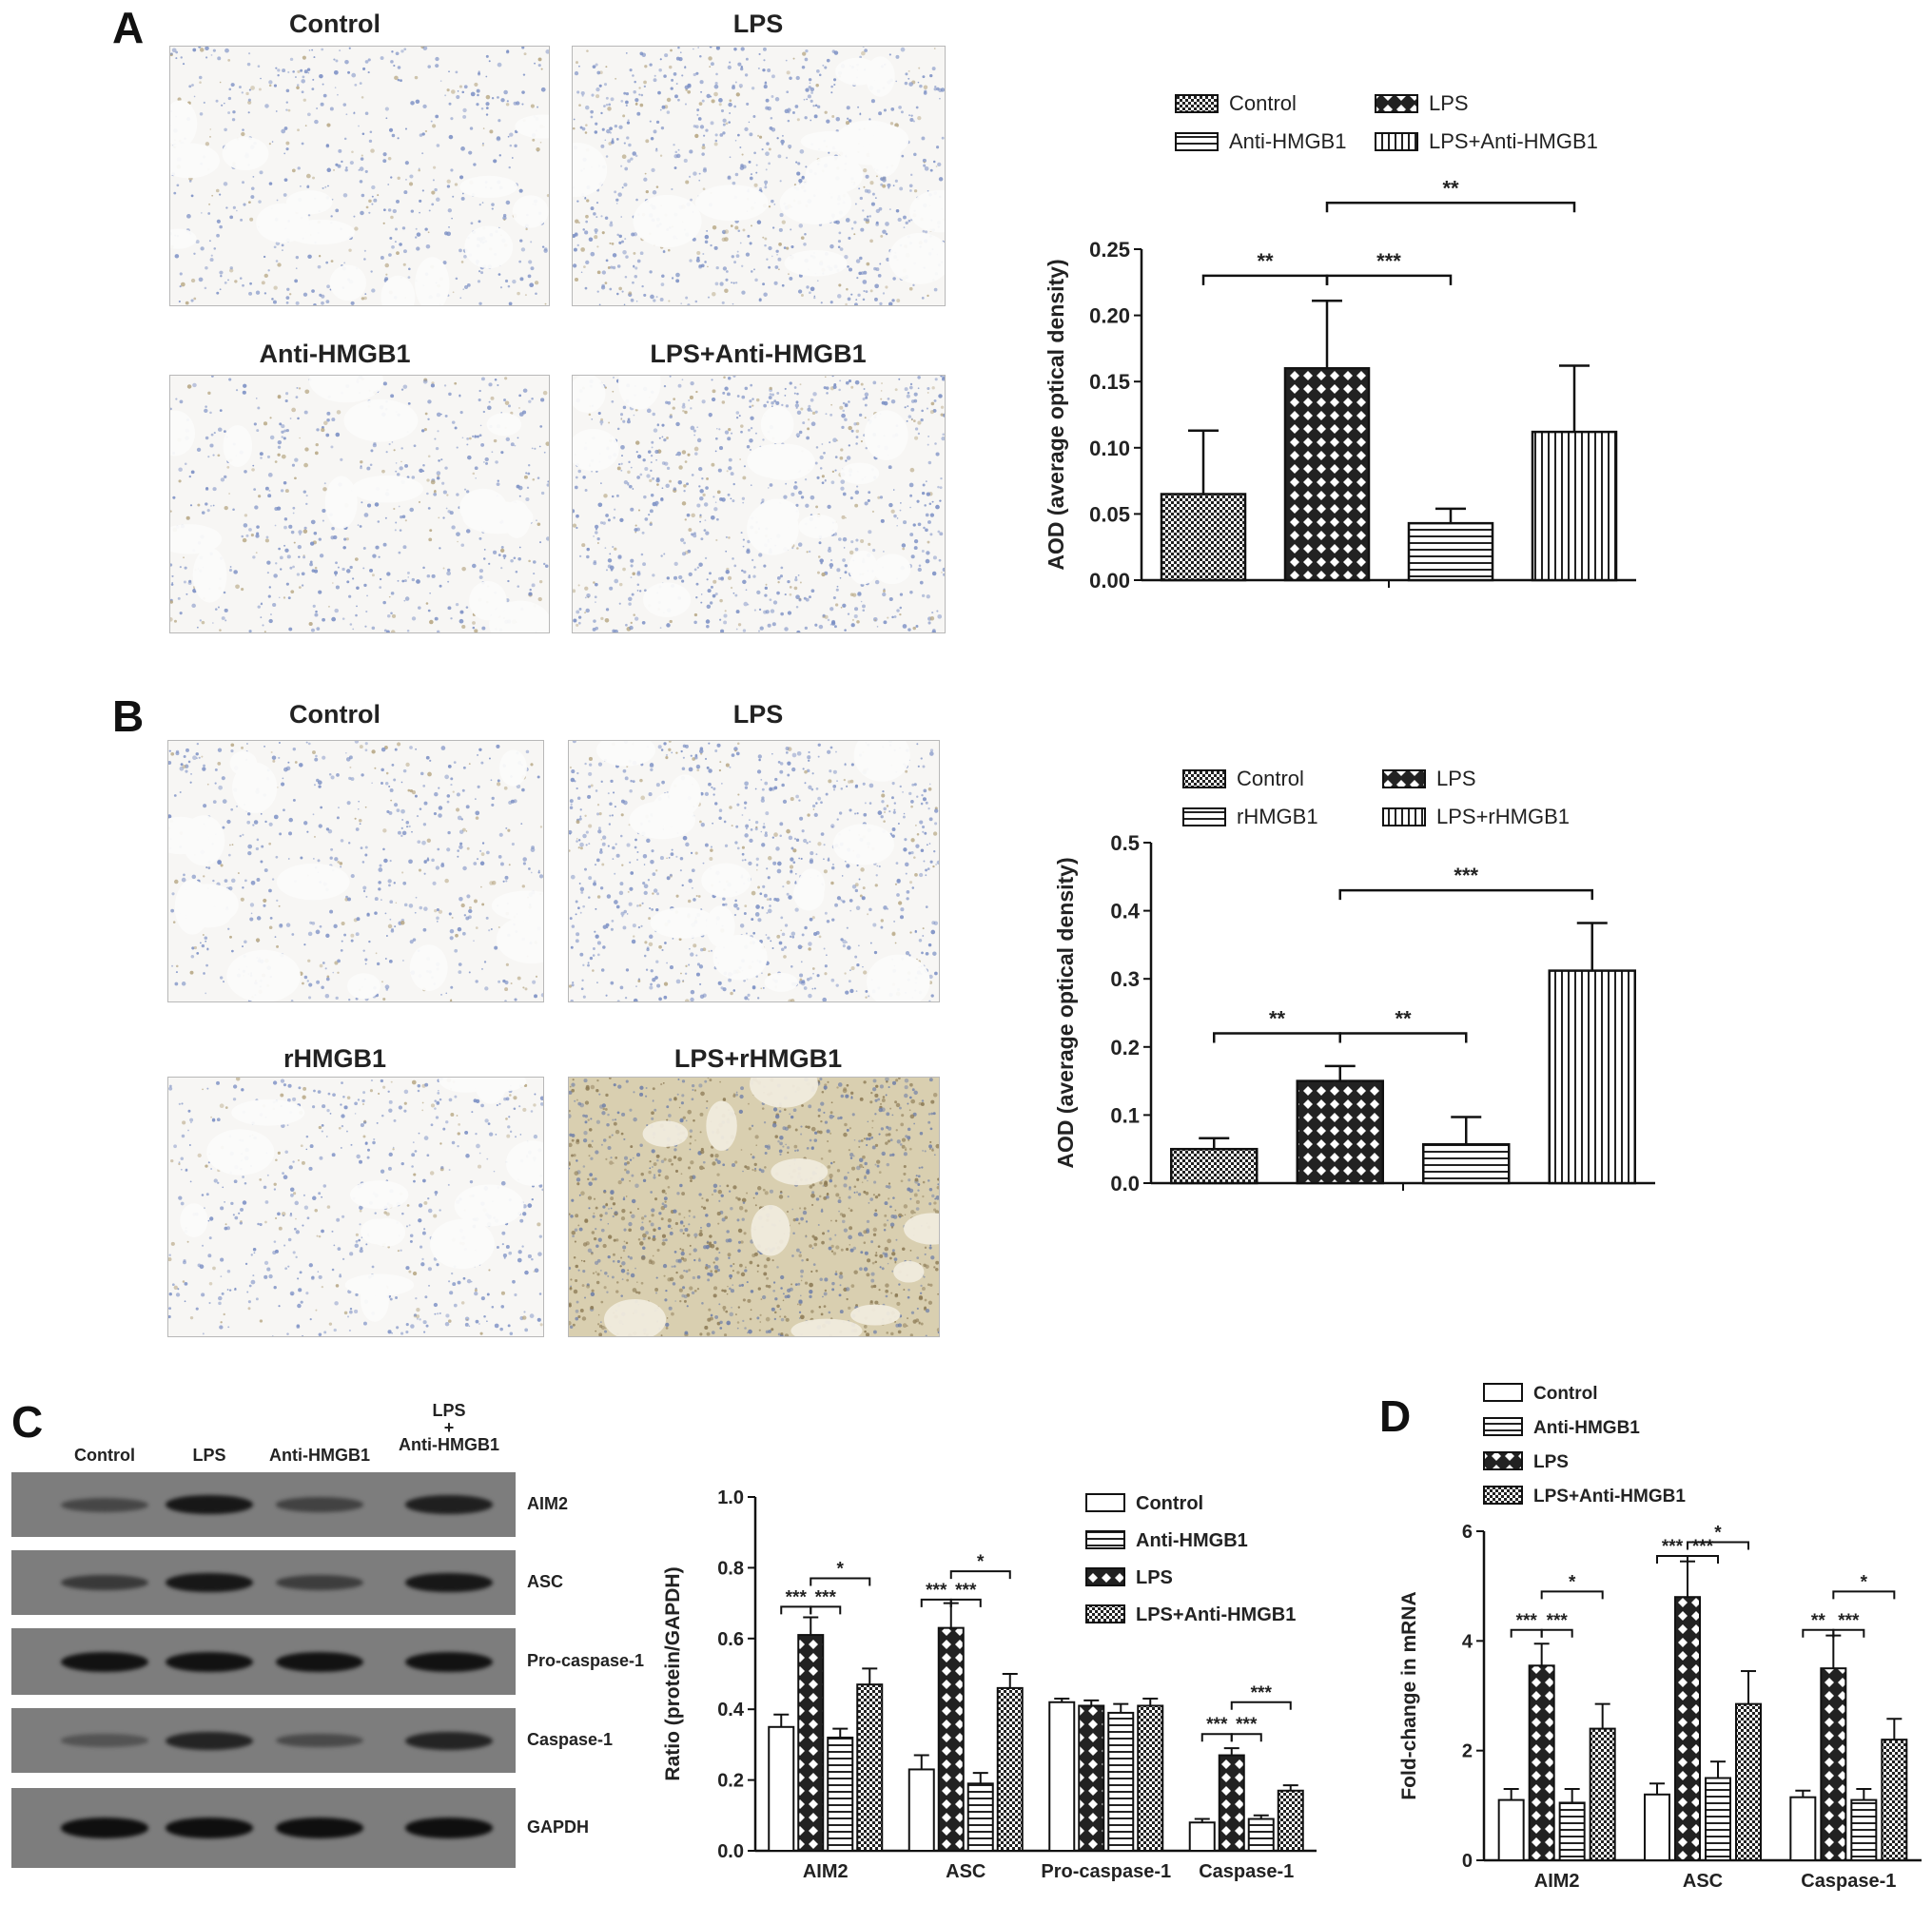 The image size is (1932, 1905). I want to click on y-tick-label: 0.15, so click(1109, 382).